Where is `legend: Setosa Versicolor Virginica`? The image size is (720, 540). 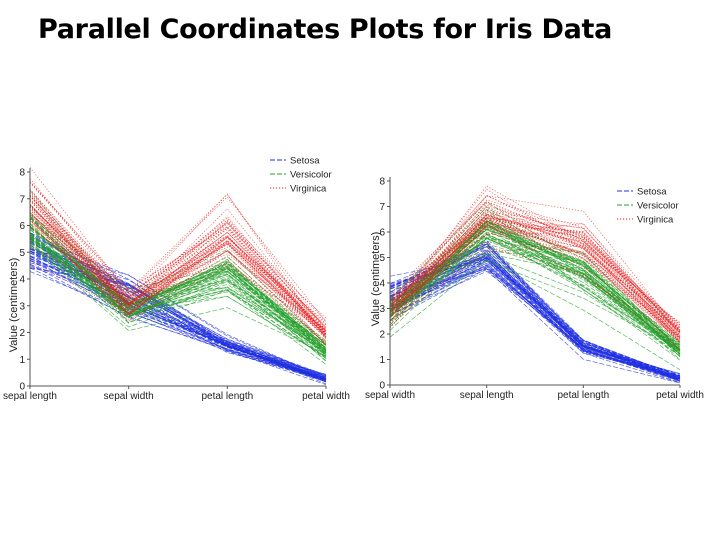
legend: Setosa Versicolor Virginica is located at coordinates (301, 175).